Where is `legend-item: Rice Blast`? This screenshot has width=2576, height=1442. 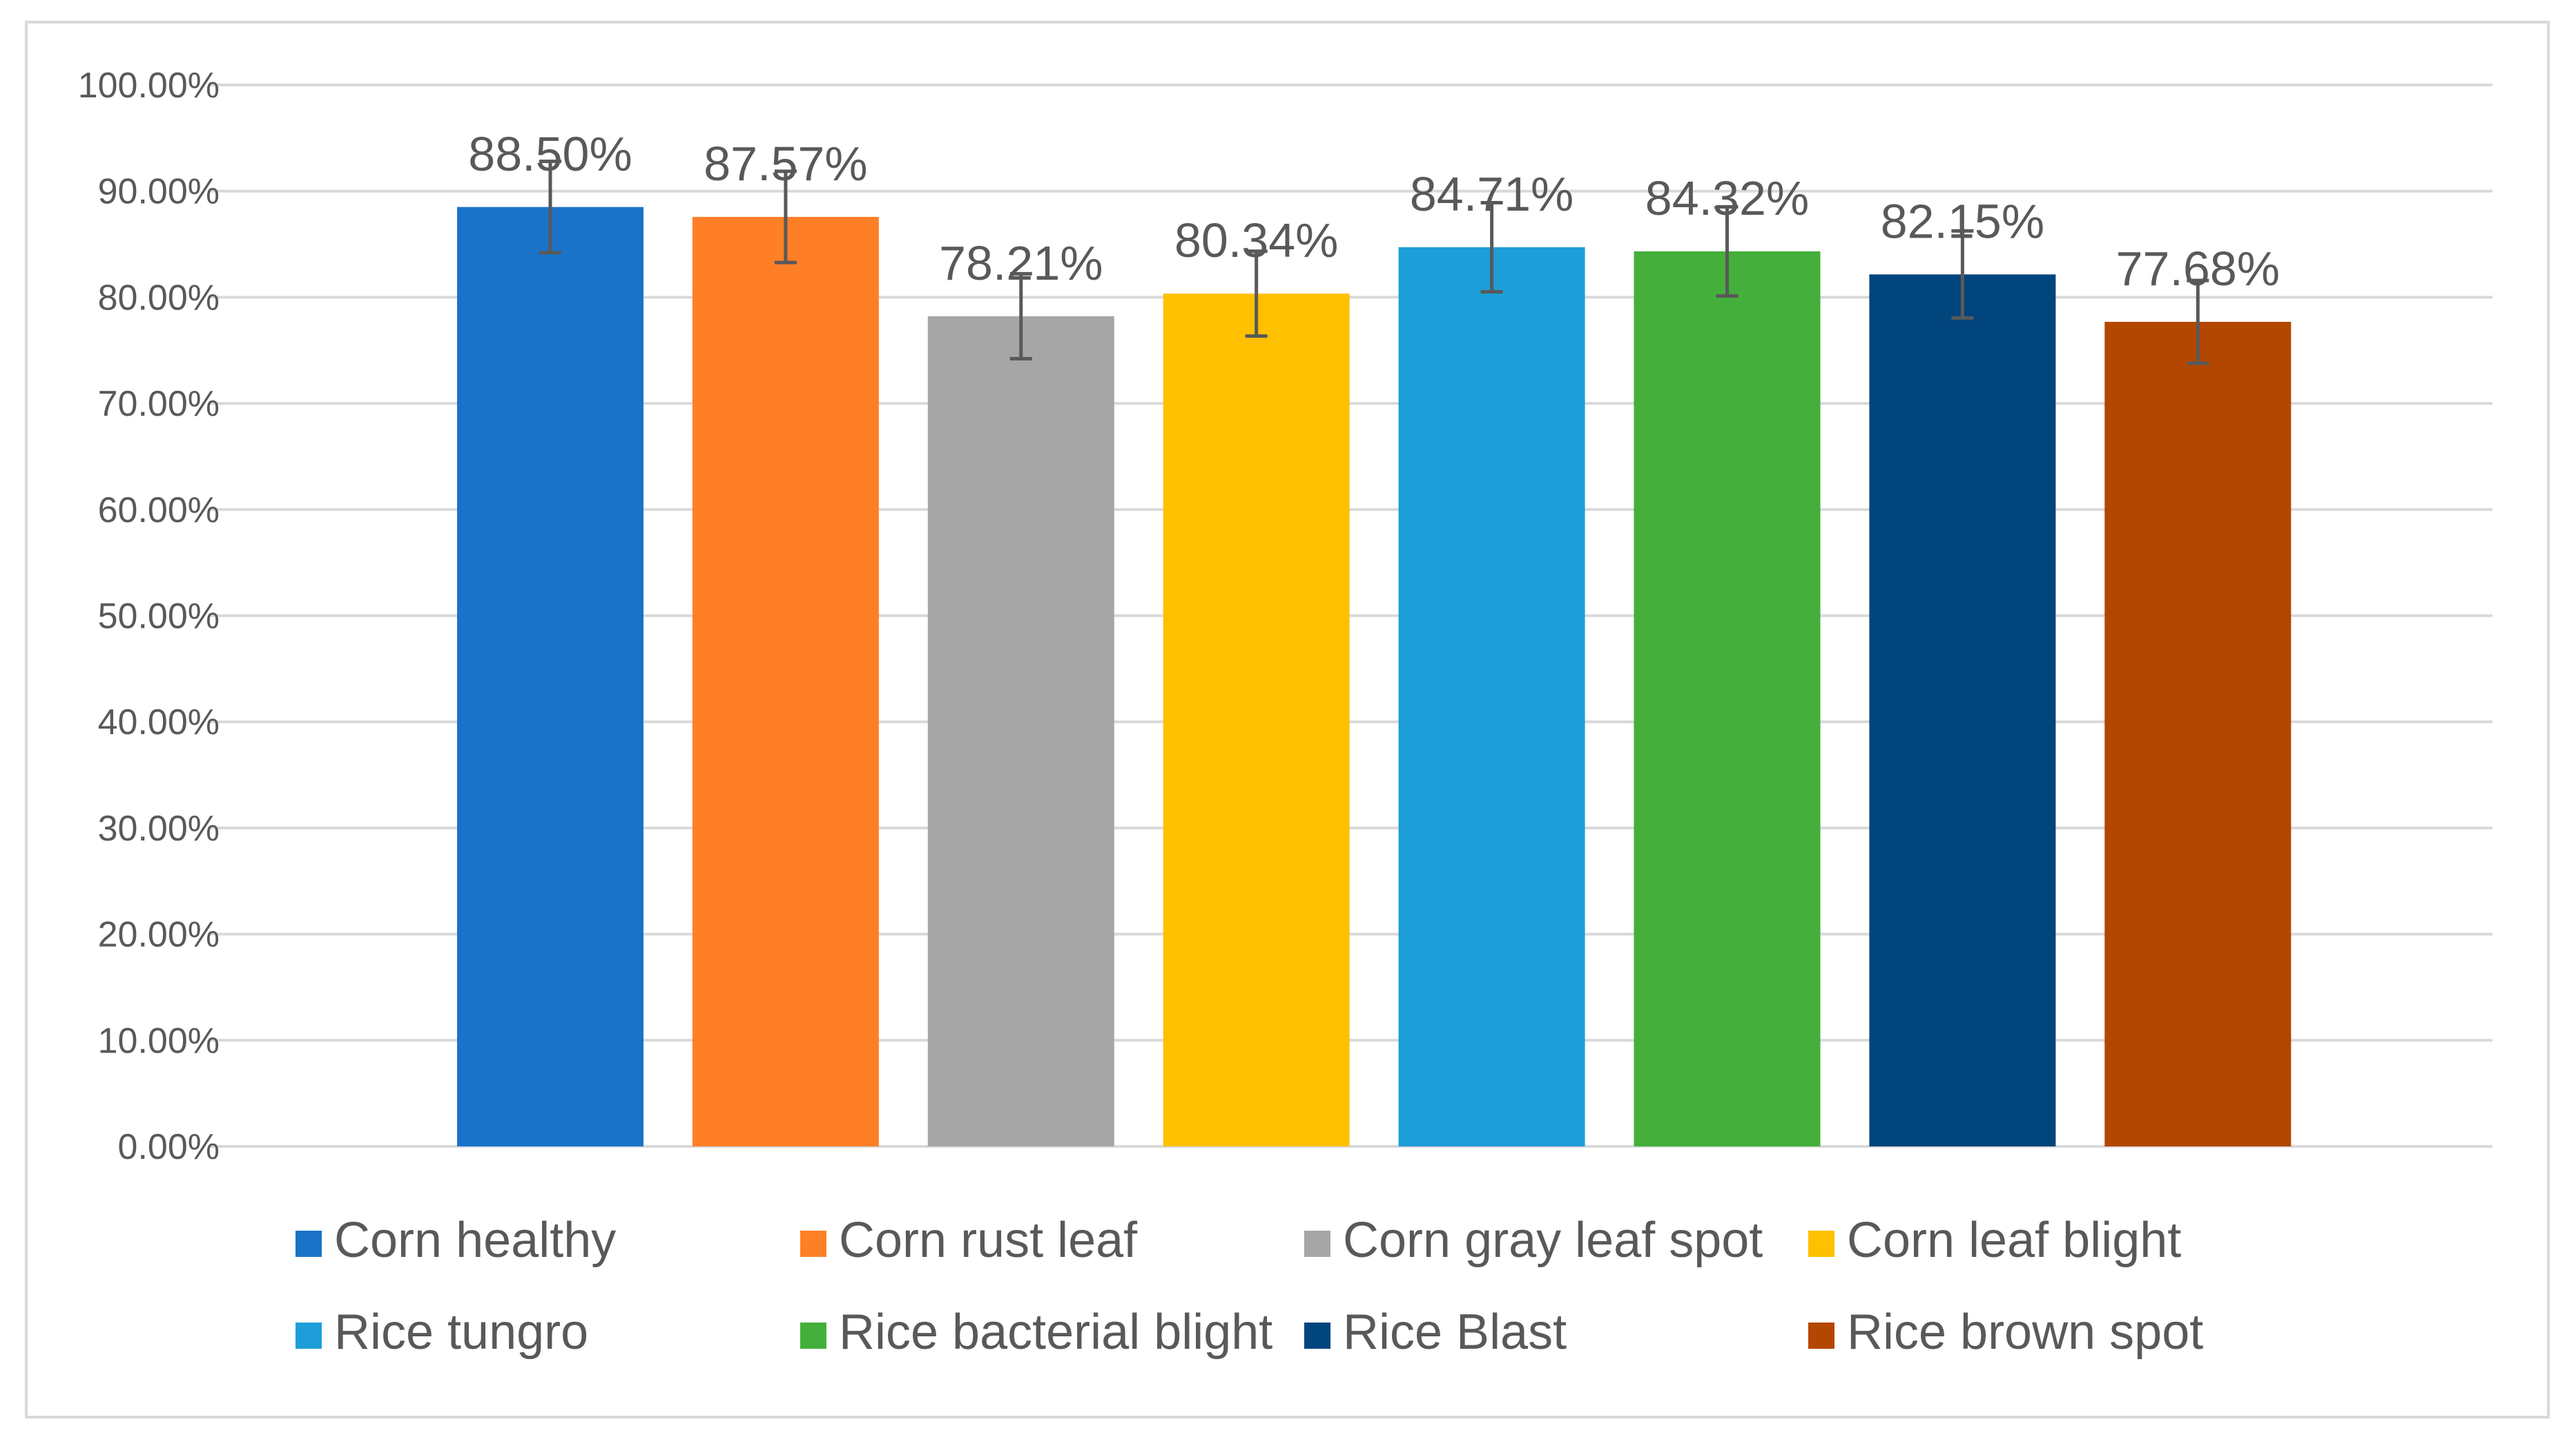 legend-item: Rice Blast is located at coordinates (1436, 1332).